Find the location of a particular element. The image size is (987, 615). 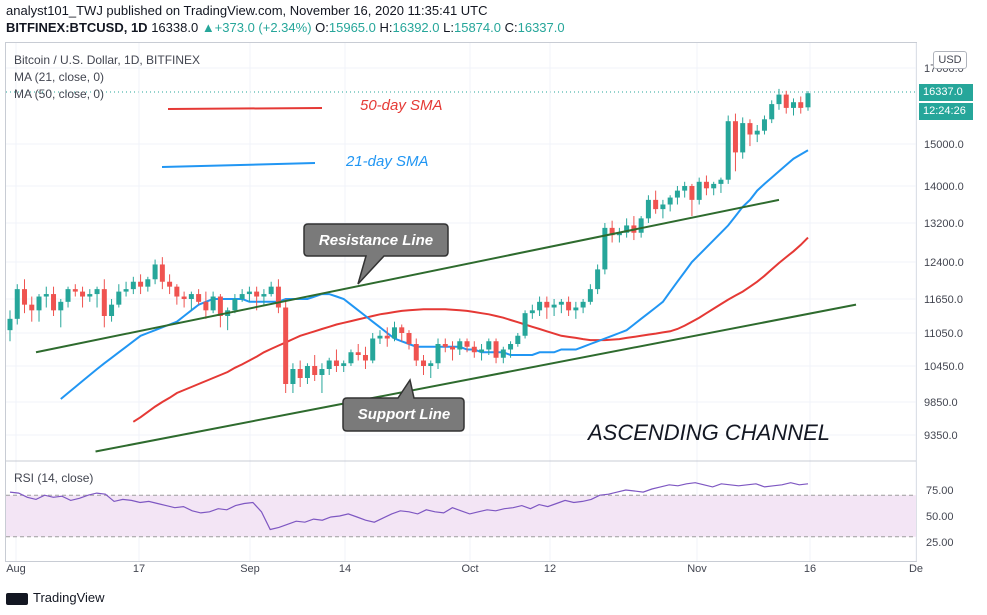

symbol-label: BITFINEX:BTCUSD, 1D is located at coordinates (77, 27).